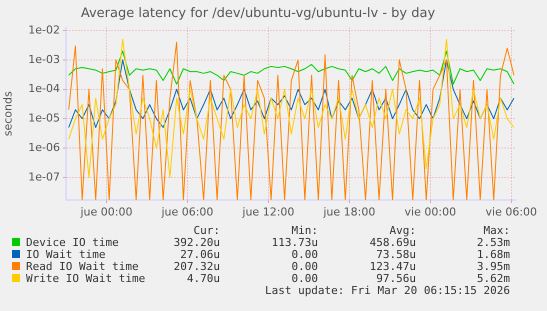  What do you see at coordinates (187, 211) in the screenshot?
I see `x-tick-label: jue 06:00` at bounding box center [187, 211].